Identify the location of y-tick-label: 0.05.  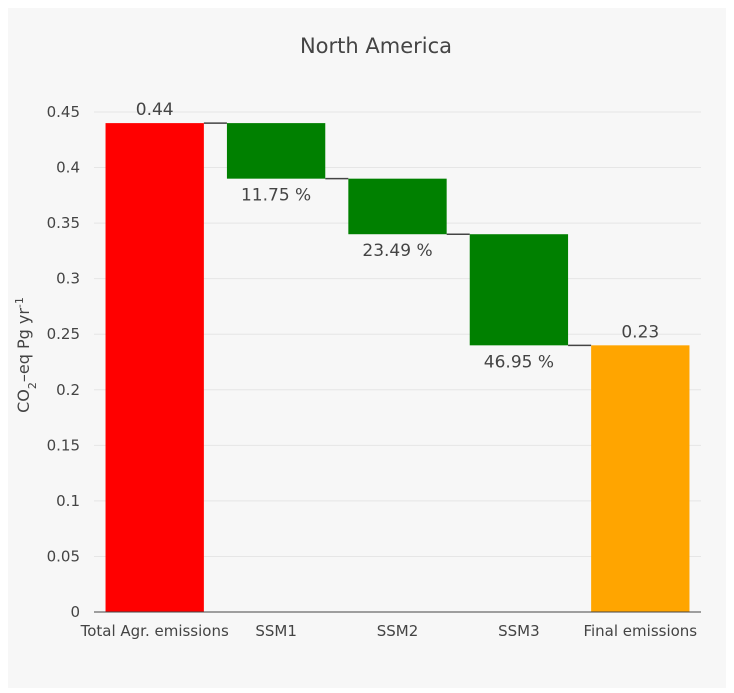
(63, 556).